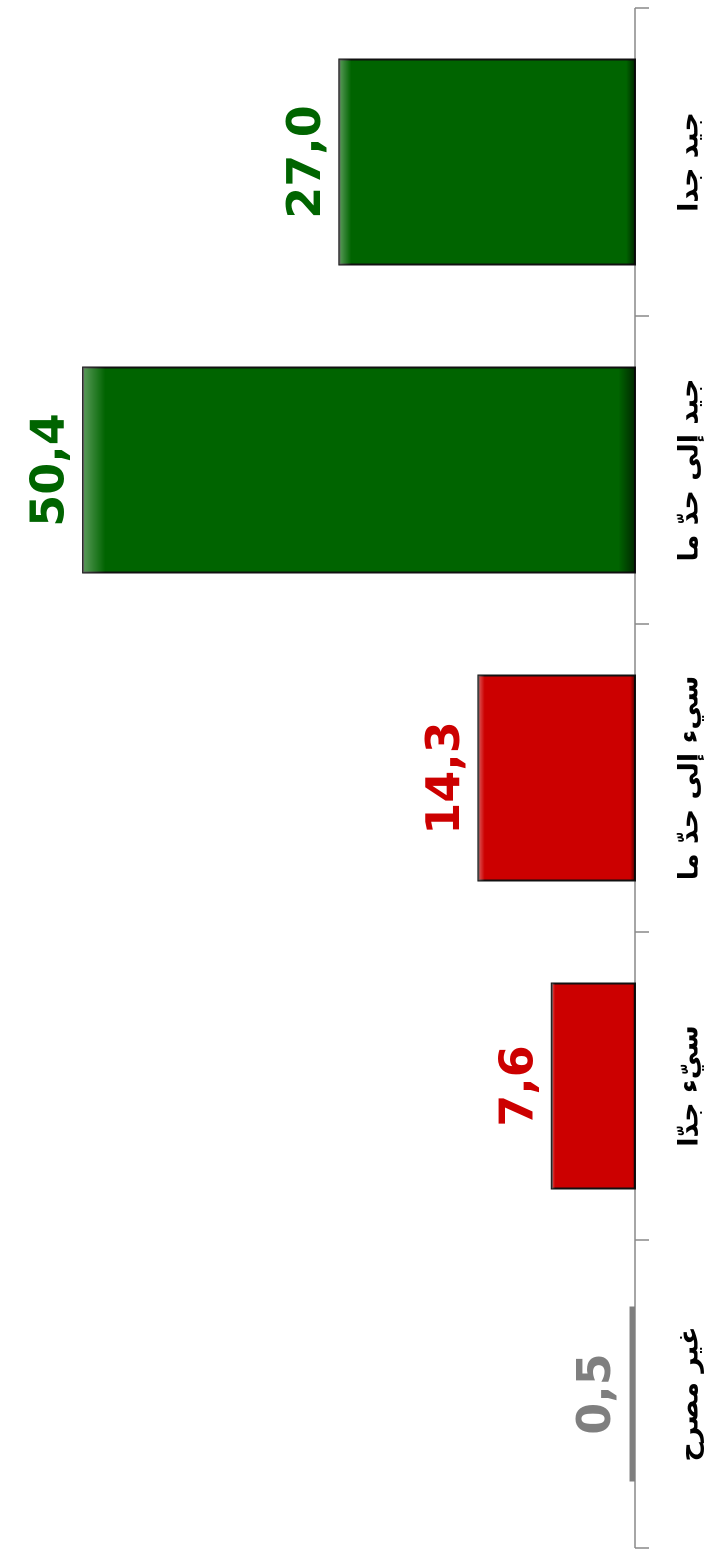  I want to click on category-label: سيّء جدّا, so click(689, 1085).